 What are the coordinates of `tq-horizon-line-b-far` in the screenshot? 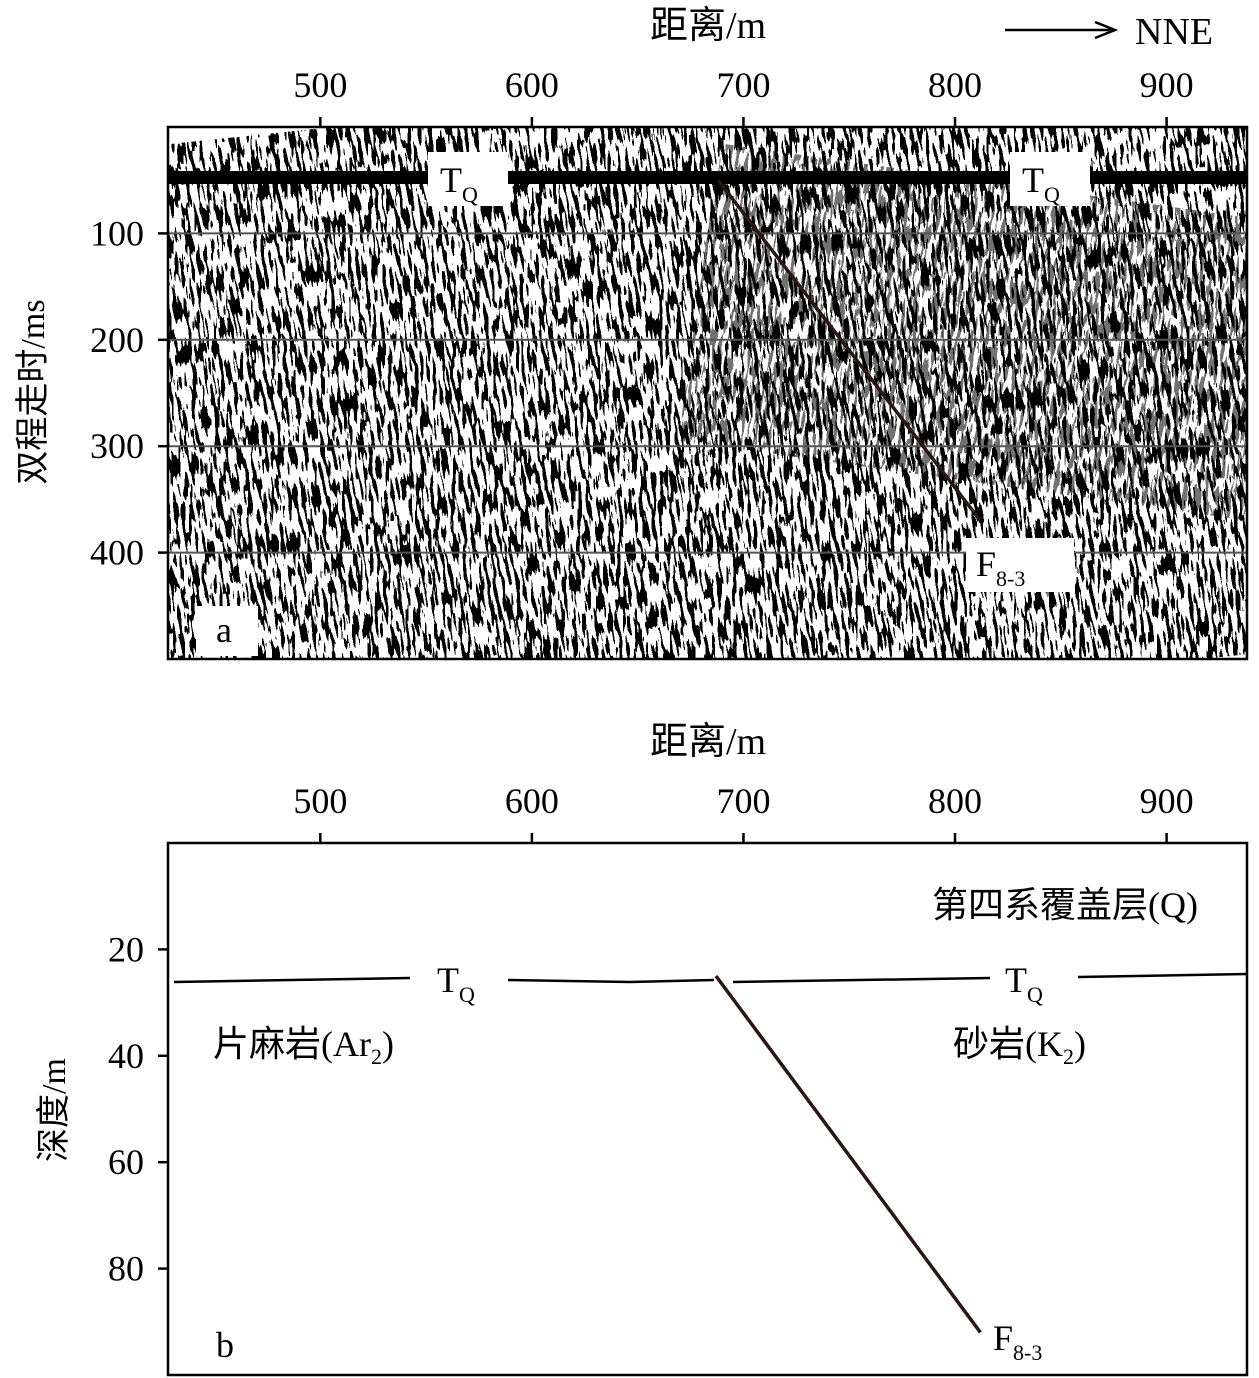 It's located at (1162, 975).